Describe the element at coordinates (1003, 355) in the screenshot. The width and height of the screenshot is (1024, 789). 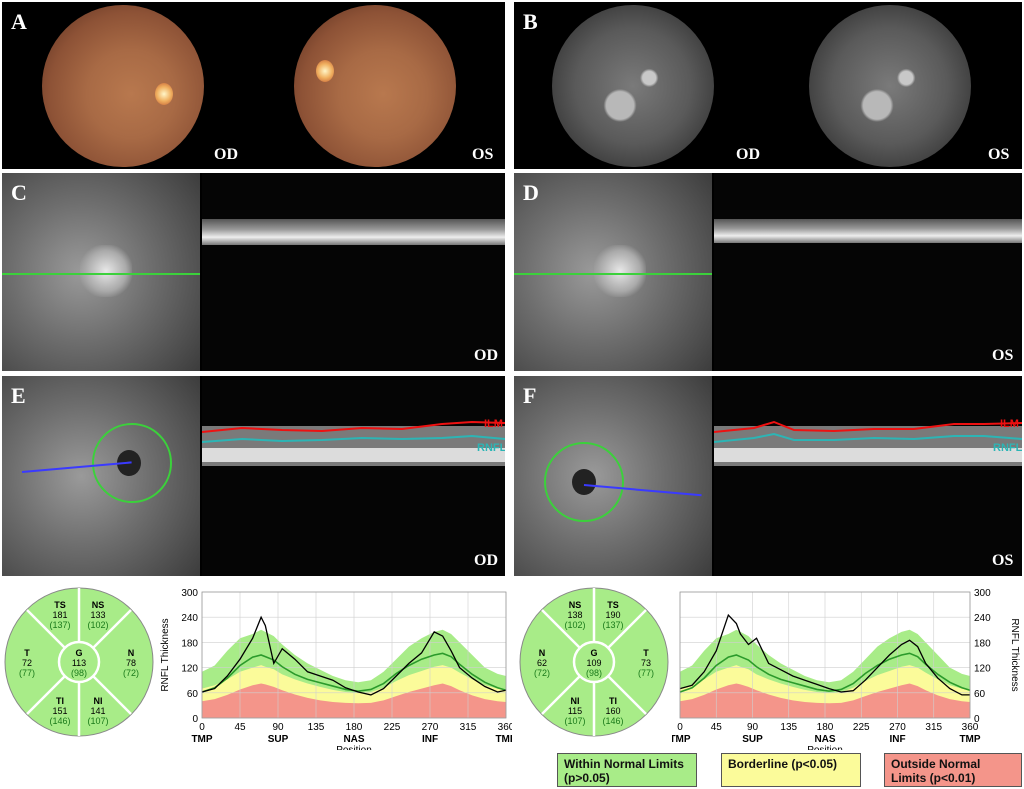
I see `eye-label: OS` at that location.